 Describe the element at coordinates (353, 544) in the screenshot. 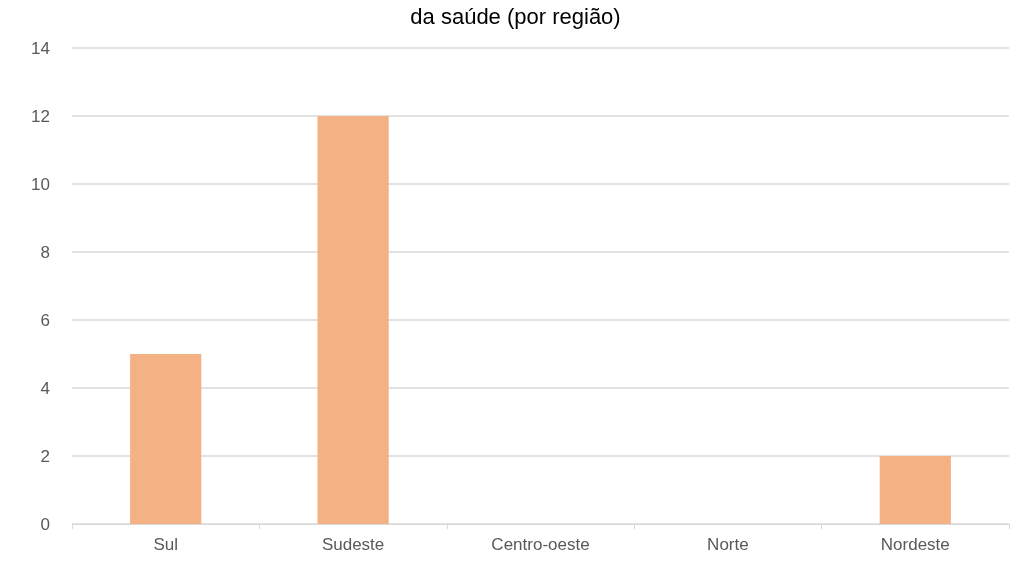

I see `x-tick-label: Sudeste` at that location.